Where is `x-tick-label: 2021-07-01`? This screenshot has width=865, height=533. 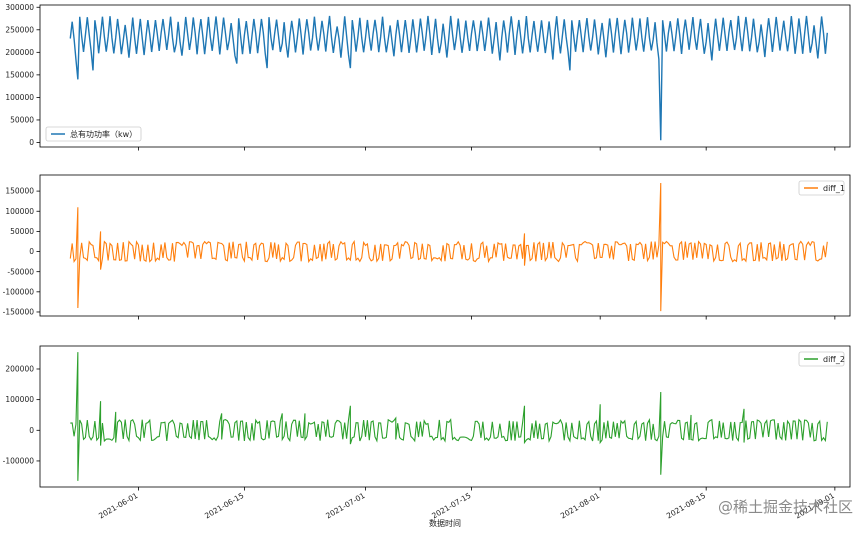 x-tick-label: 2021-07-01 is located at coordinates (345, 506).